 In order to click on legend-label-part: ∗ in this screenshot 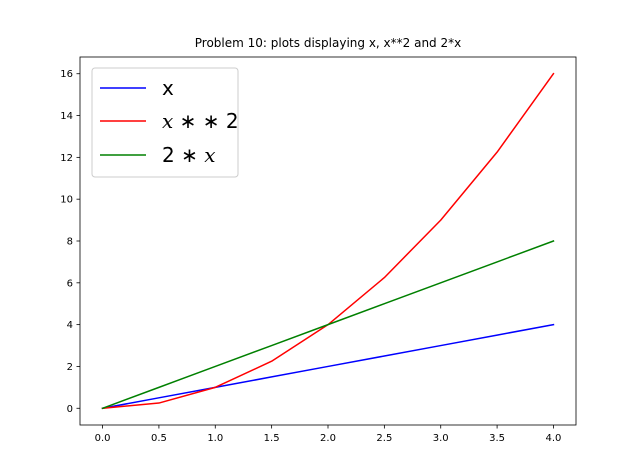, I will do `click(189, 155)`.